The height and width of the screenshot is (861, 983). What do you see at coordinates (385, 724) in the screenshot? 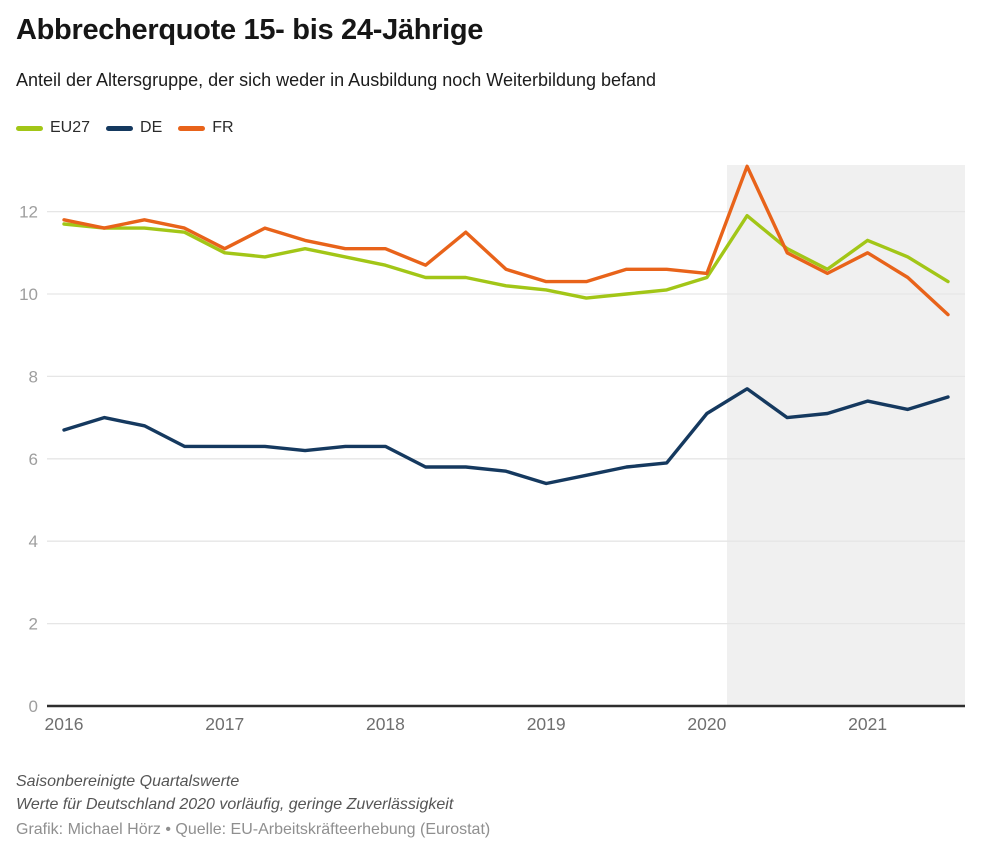
I see `x-axis-tick-label: 2018` at bounding box center [385, 724].